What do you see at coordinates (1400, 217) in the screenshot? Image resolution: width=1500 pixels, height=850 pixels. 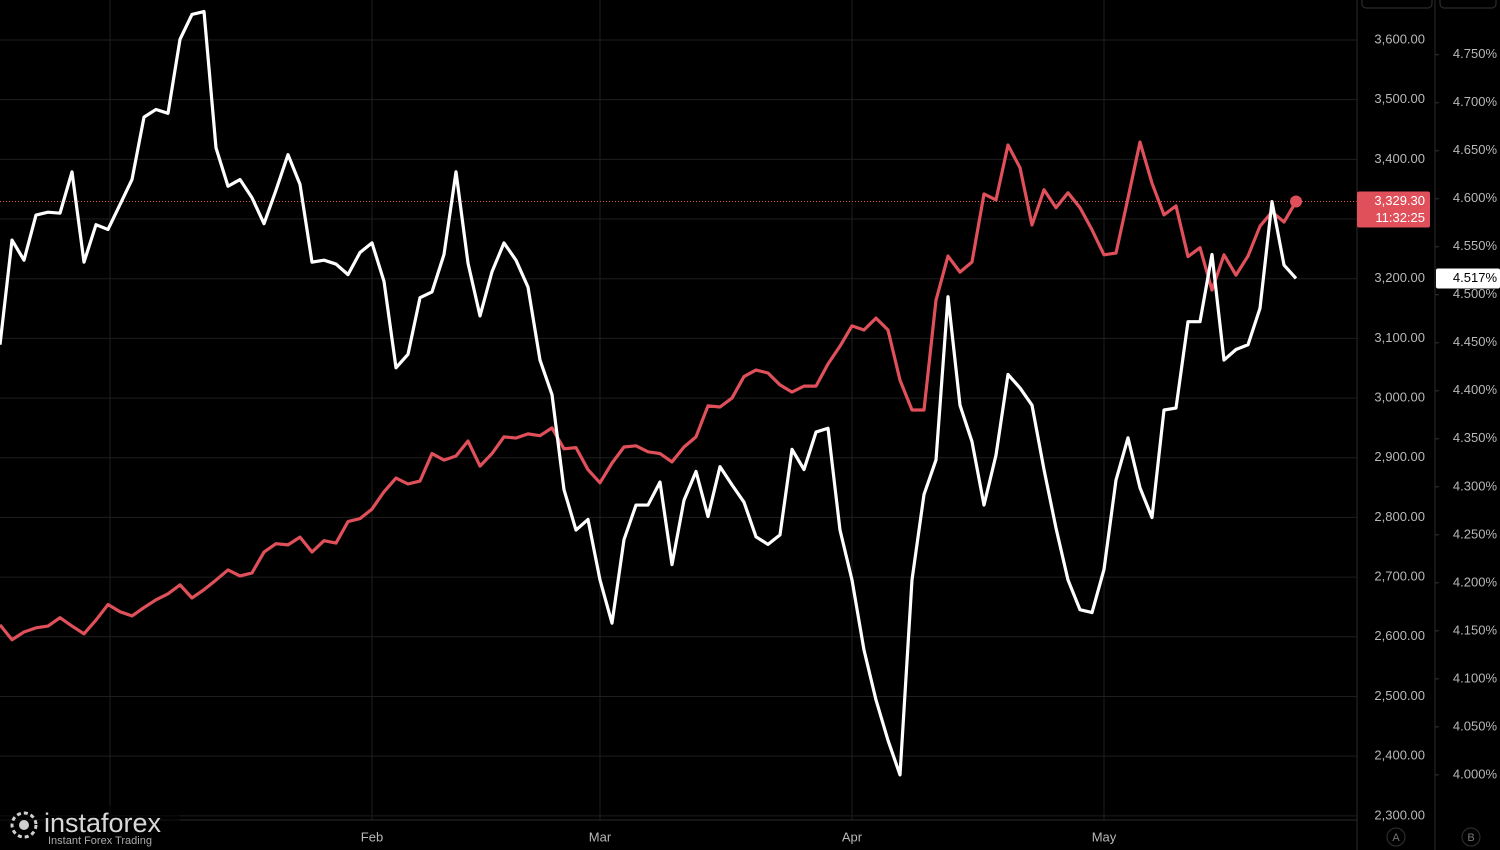 I see `countdown-label: 11:32:25` at bounding box center [1400, 217].